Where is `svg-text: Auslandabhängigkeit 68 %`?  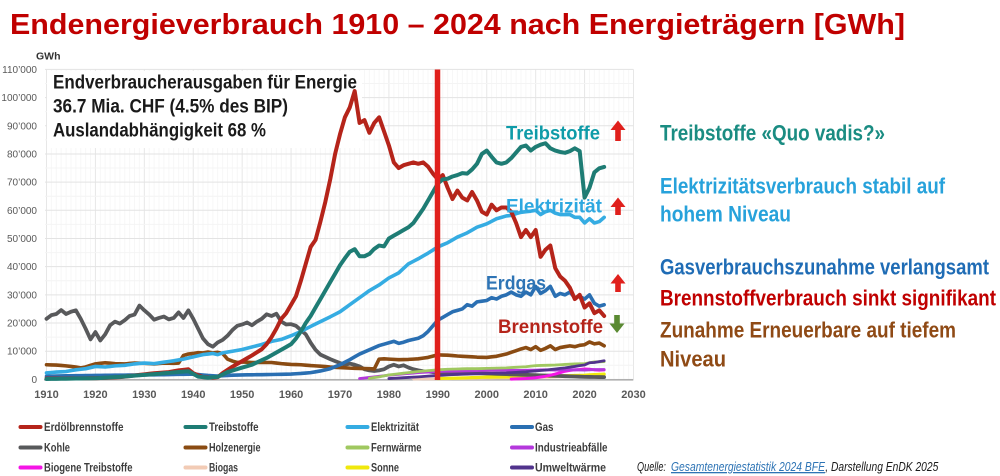 svg-text: Auslandabhängigkeit 68 % is located at coordinates (159, 131).